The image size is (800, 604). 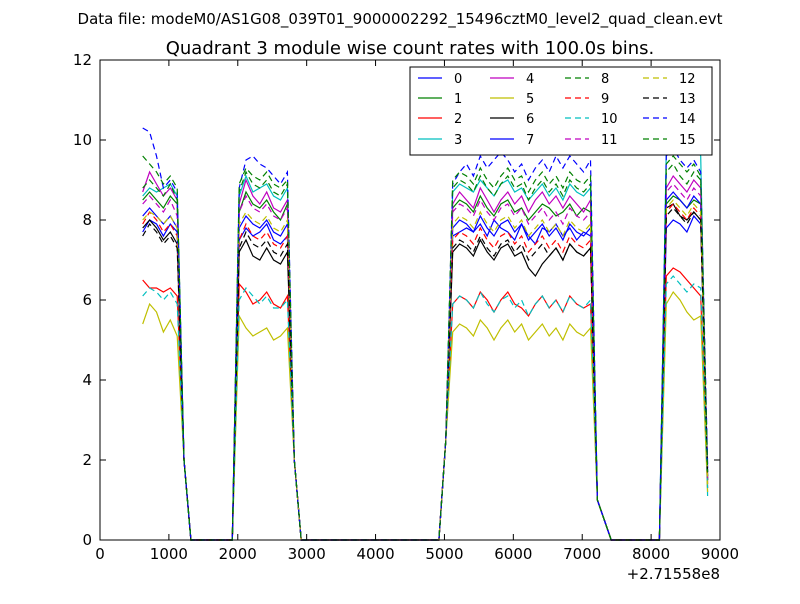 I want to click on x-tick-label: 9000, so click(x=720, y=554).